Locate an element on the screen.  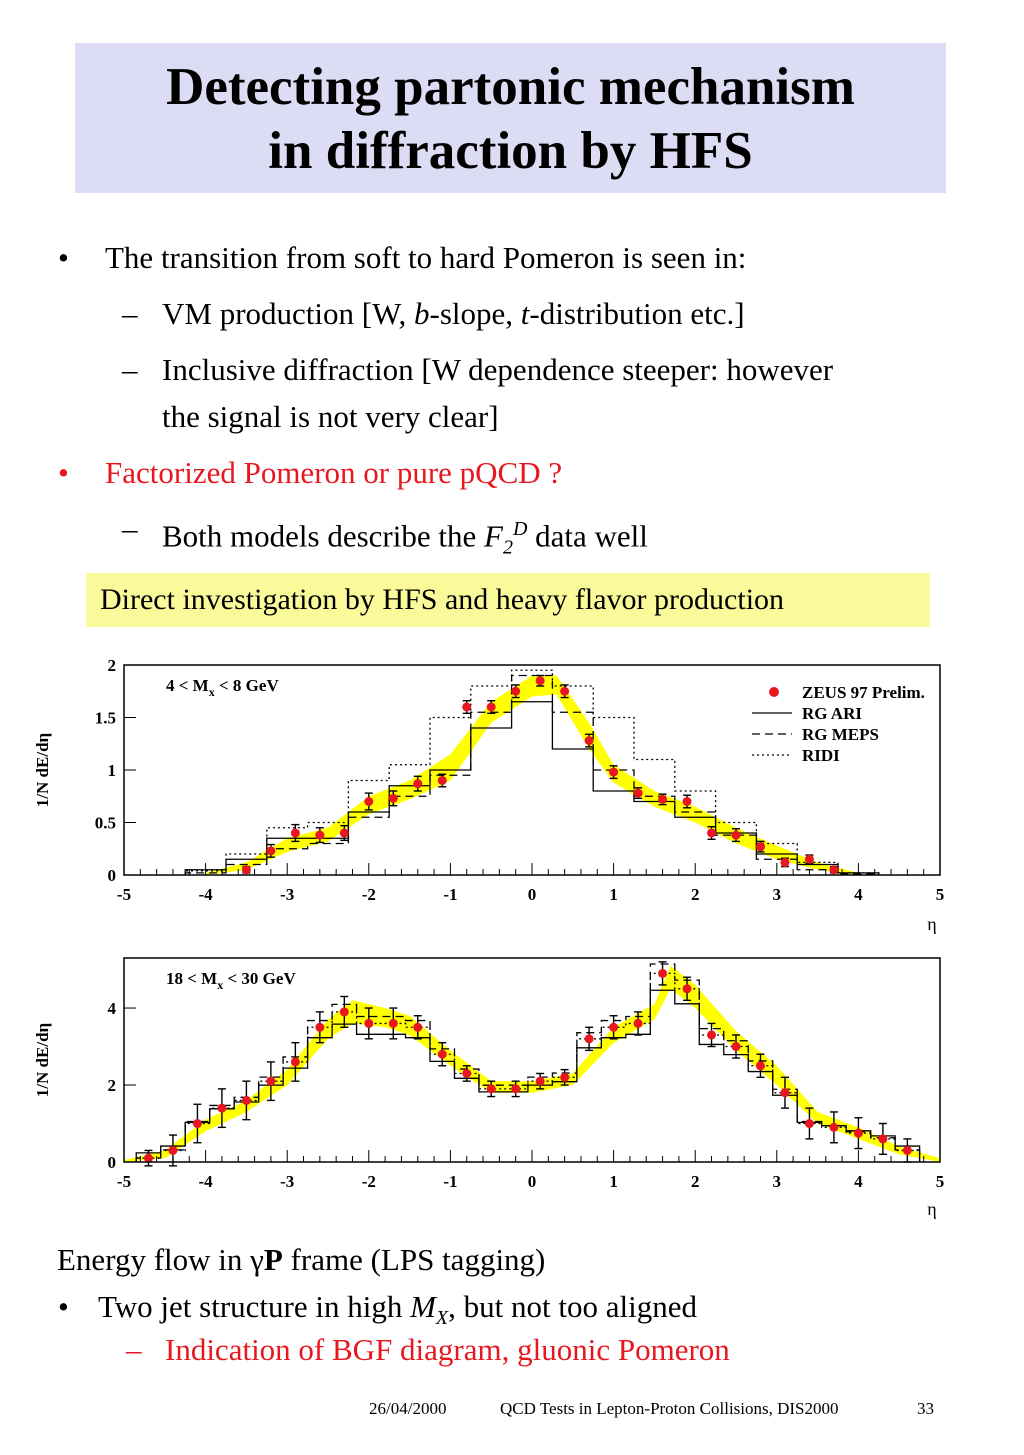
x-tick-label: 2 is located at coordinates (695, 1181).